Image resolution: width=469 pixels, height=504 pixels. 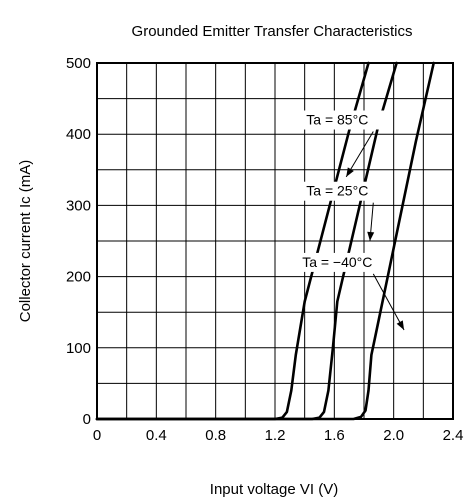 What do you see at coordinates (393, 435) in the screenshot?
I see `x-tick-label: 2.0` at bounding box center [393, 435].